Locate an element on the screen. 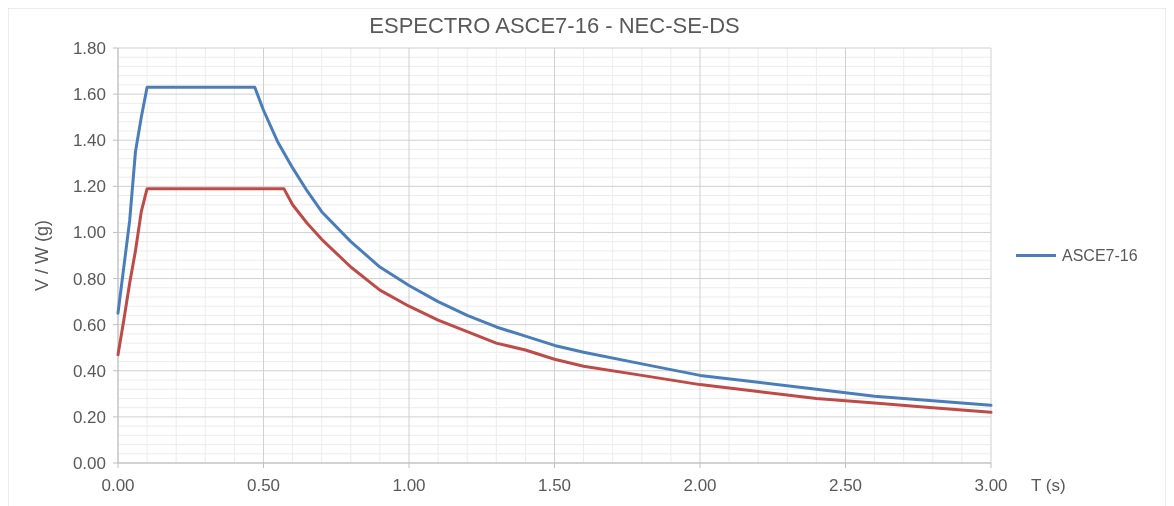 The height and width of the screenshot is (506, 1174). x-tick-label: 3.00 is located at coordinates (991, 485).